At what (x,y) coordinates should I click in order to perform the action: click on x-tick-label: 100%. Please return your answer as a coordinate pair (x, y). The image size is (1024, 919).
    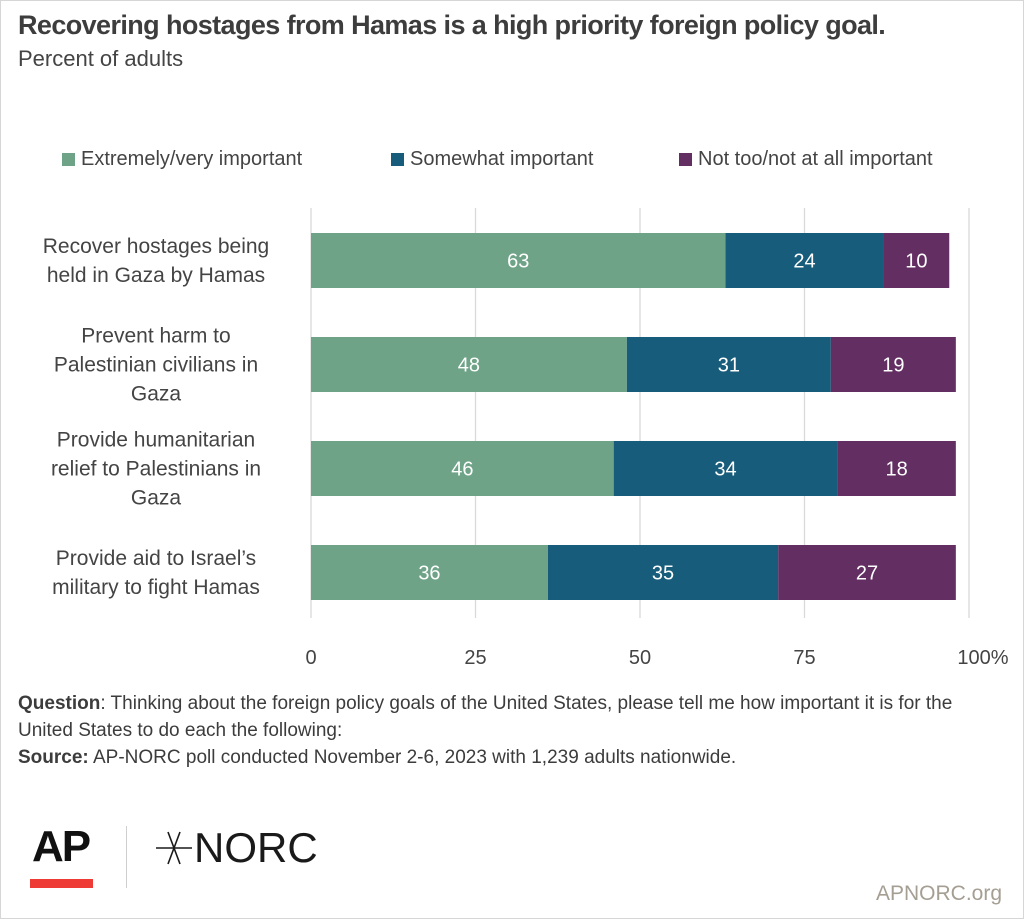
    Looking at the image, I should click on (982, 658).